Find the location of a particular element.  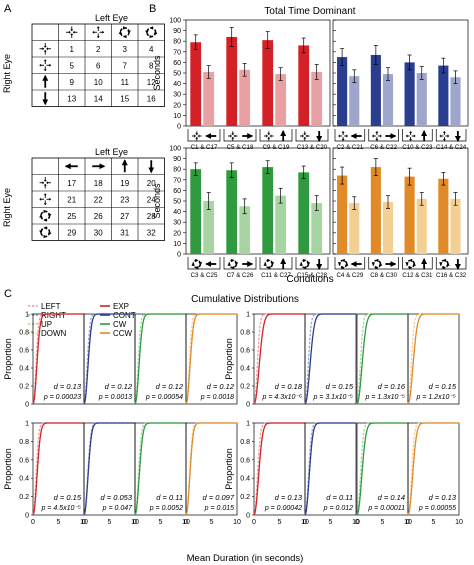

bar-chart-title: Total Time Dominant is located at coordinates (309, 11).